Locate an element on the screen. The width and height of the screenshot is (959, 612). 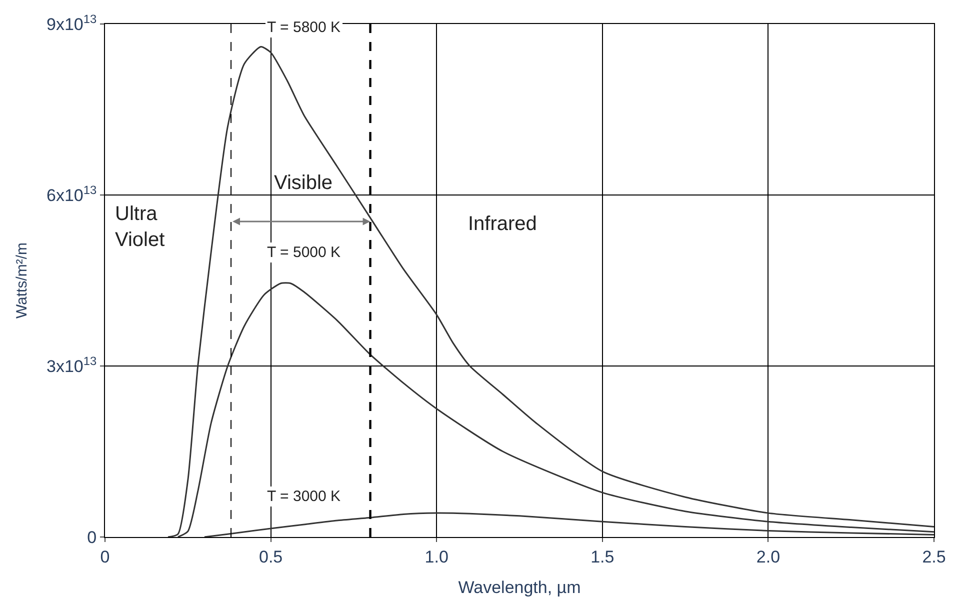
y-tick-label: 0 is located at coordinates (92, 537).